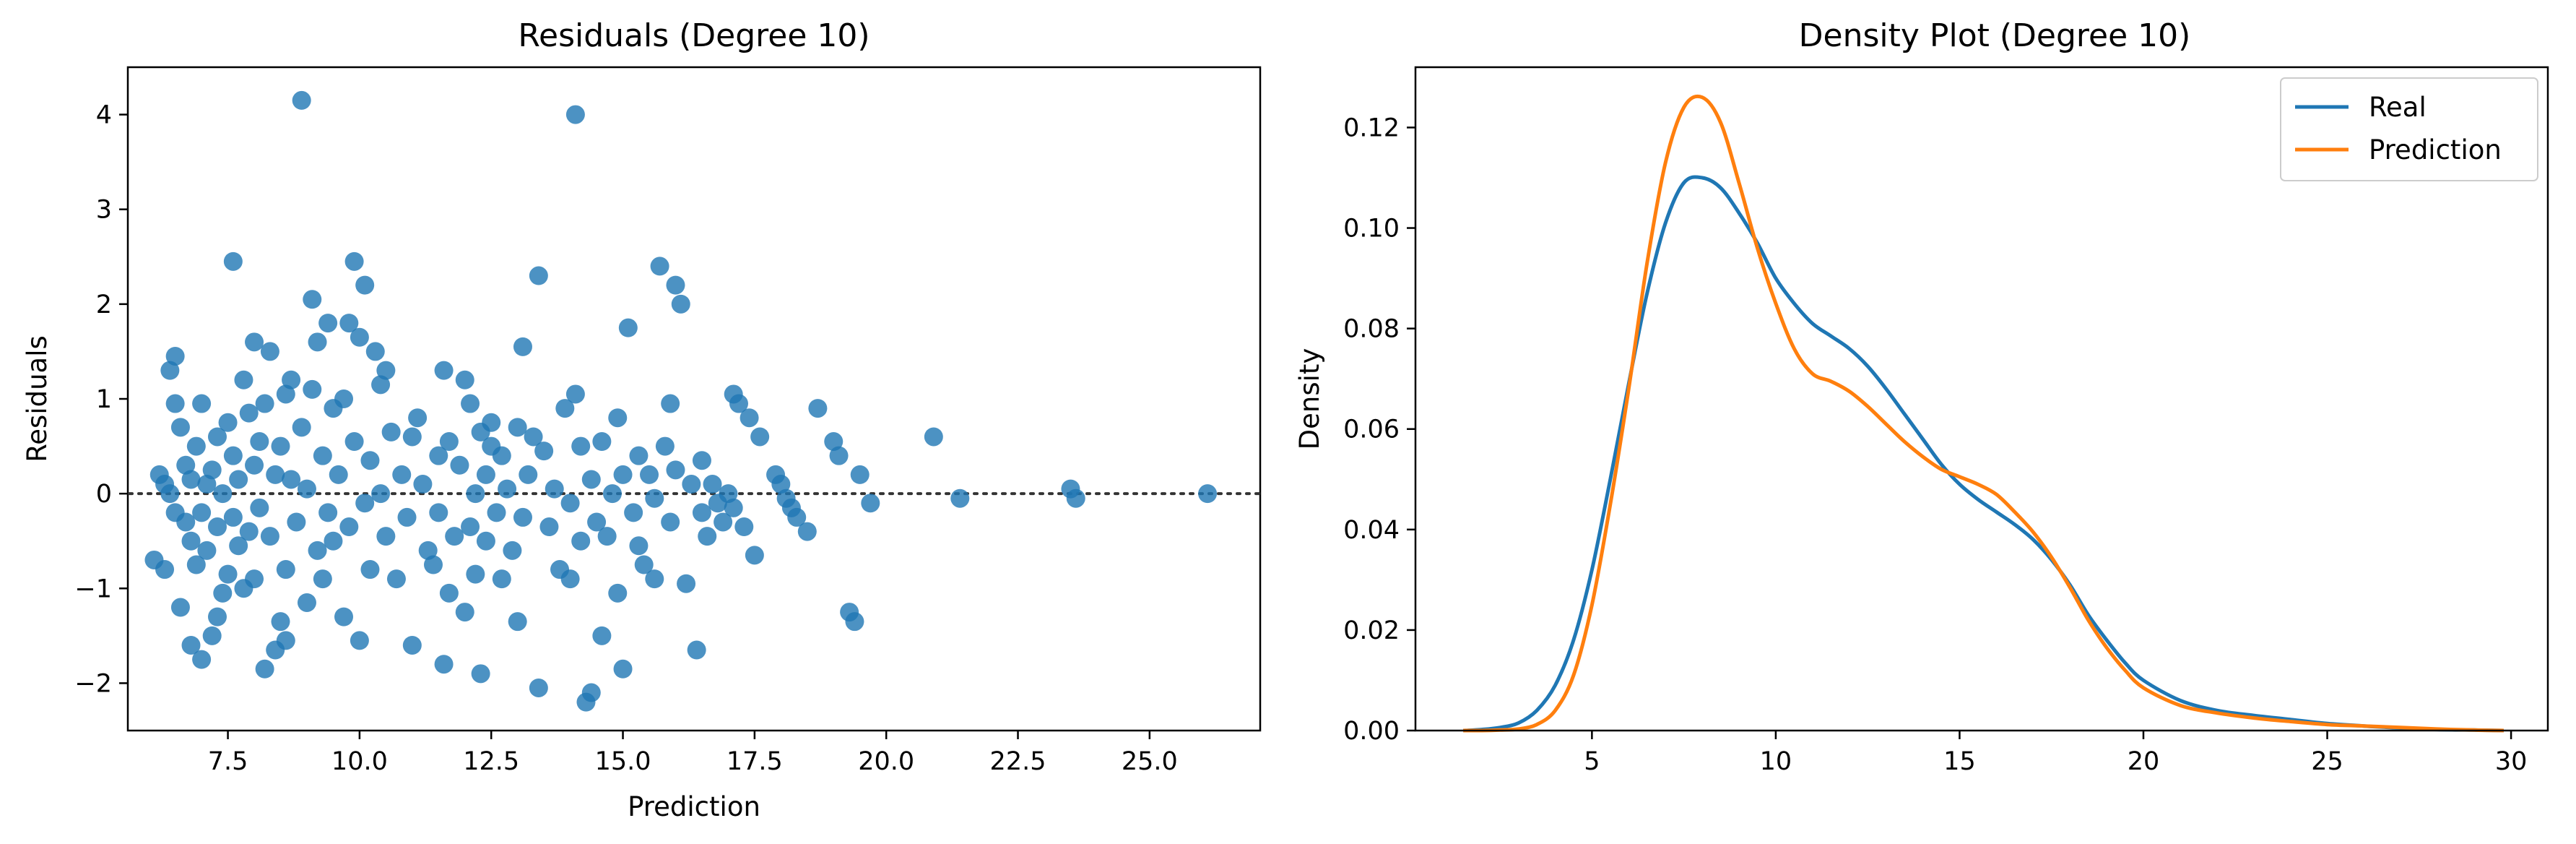  What do you see at coordinates (2398, 108) in the screenshot?
I see `legend-real-label: Real` at bounding box center [2398, 108].